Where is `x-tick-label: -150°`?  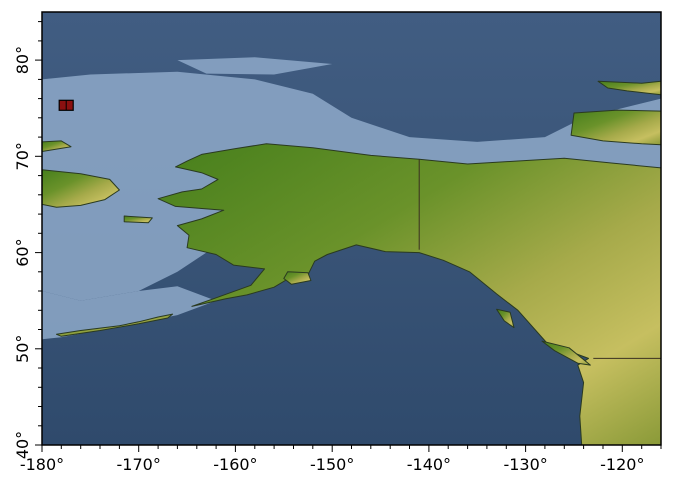 x-tick-label: -150° is located at coordinates (332, 464).